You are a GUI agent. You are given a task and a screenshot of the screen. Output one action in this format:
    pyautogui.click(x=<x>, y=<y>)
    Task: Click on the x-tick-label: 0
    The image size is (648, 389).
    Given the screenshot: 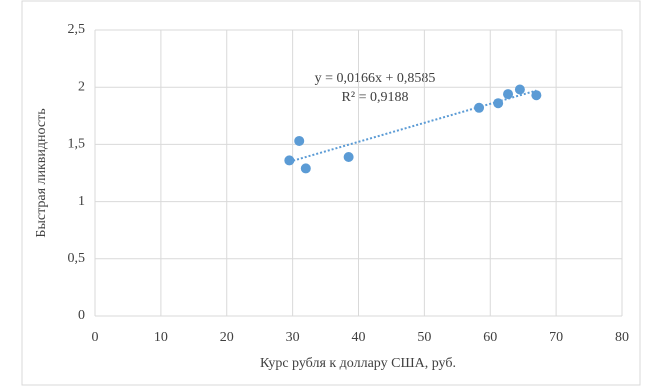 What is the action you would take?
    pyautogui.click(x=95, y=337)
    